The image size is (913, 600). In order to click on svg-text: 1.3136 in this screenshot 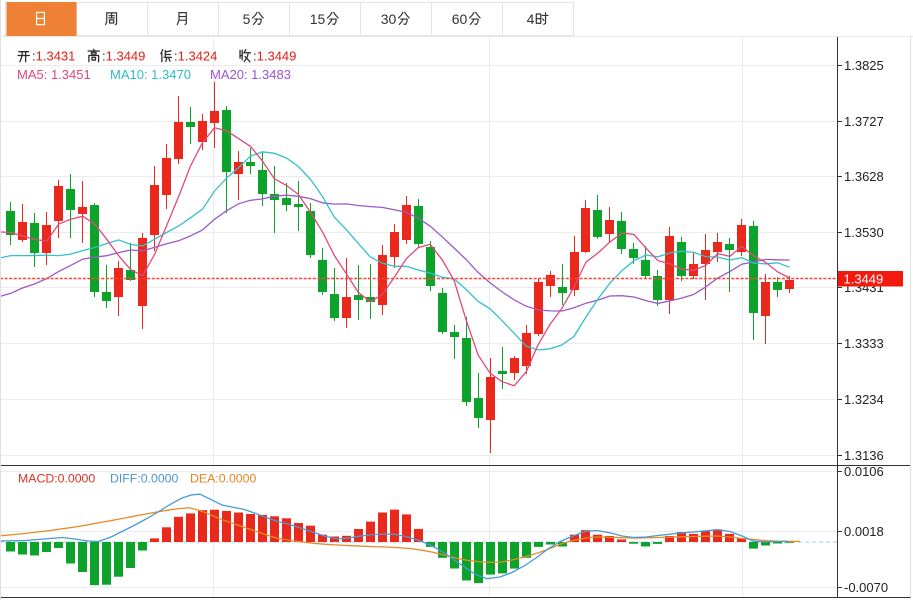, I will do `click(864, 455)`.